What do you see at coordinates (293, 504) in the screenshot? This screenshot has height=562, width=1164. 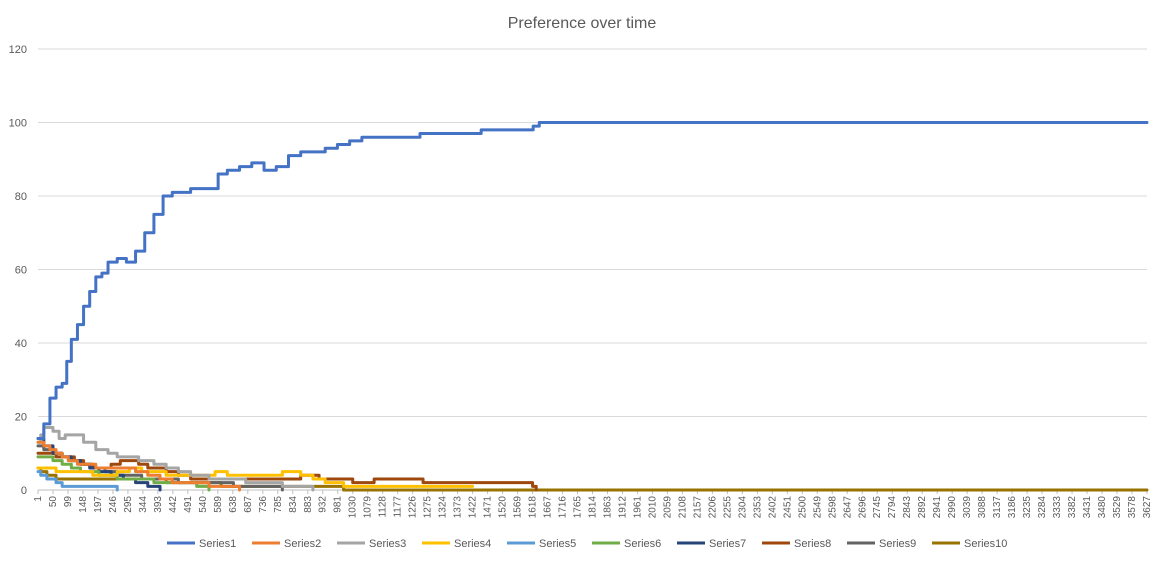 I see `x-tick-label: 834` at bounding box center [293, 504].